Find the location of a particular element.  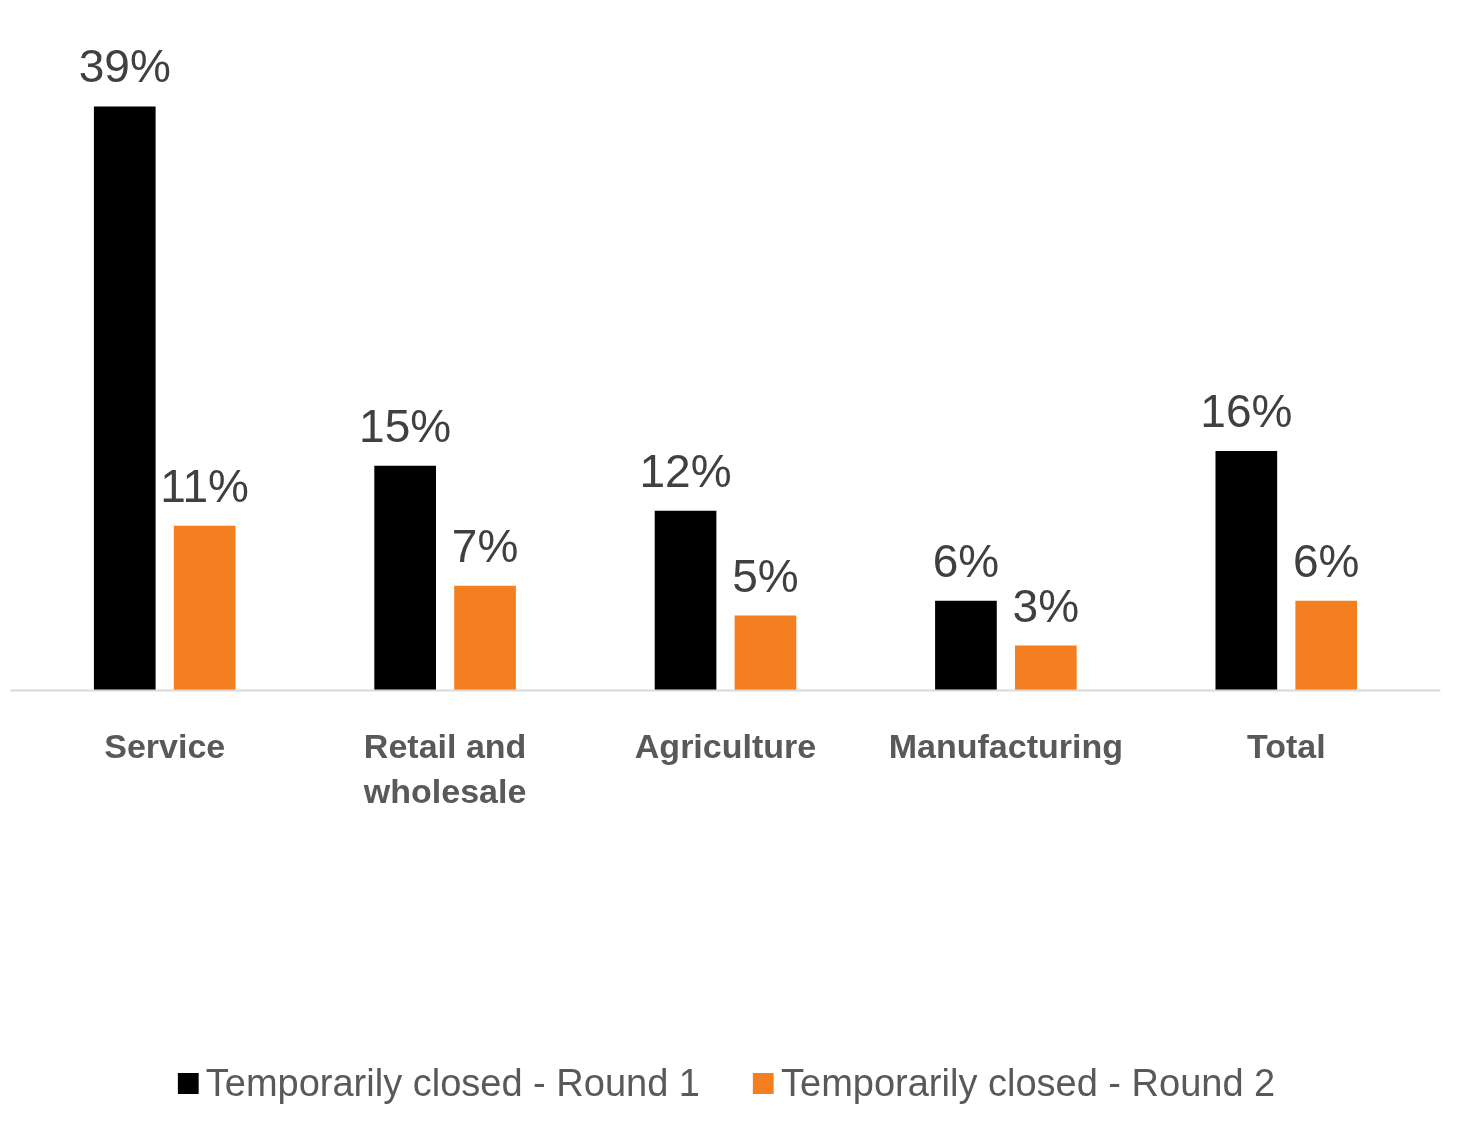

data-label: 3% is located at coordinates (1046, 605).